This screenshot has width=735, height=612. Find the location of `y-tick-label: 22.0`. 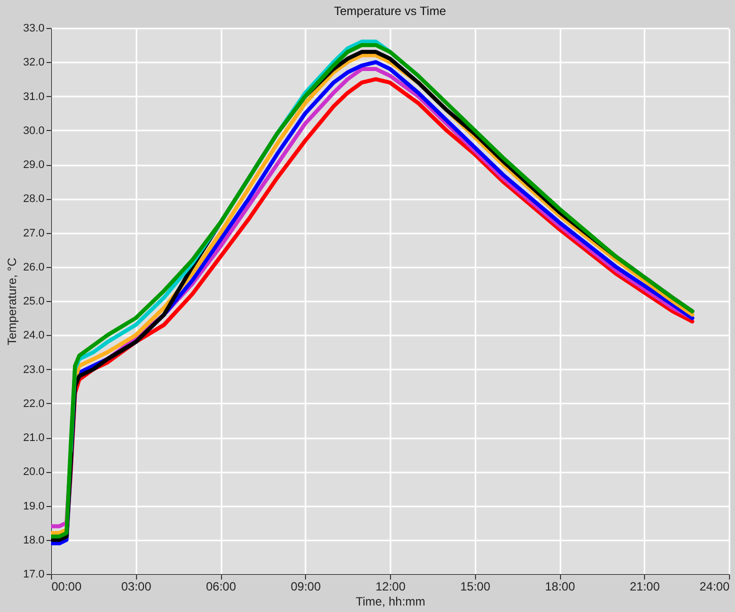

y-tick-label: 22.0 is located at coordinates (33, 404).